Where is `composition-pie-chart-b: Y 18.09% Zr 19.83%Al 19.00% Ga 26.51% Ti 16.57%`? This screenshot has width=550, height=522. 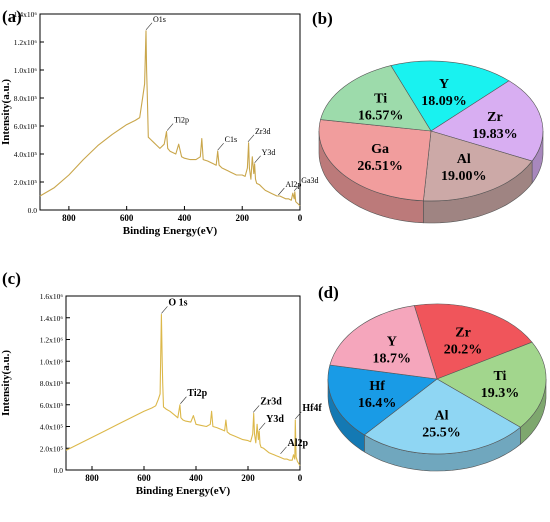 composition-pie-chart-b: Y 18.09% Zr 19.83%Al 19.00% Ga 26.51% Ti 16.57% is located at coordinates (431, 142).